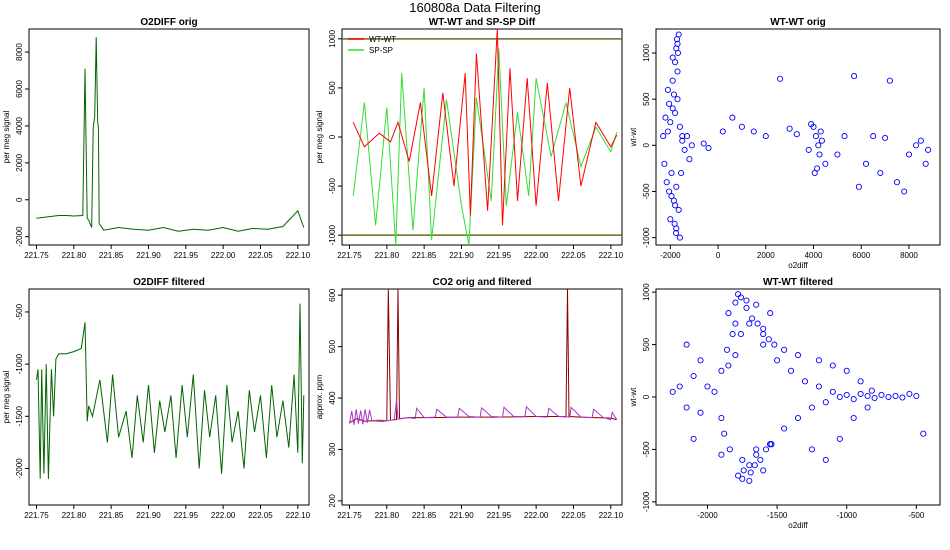 This screenshot has height=550, width=950. What do you see at coordinates (168, 22) in the screenshot?
I see `chart-title: O2DIFF orig` at bounding box center [168, 22].